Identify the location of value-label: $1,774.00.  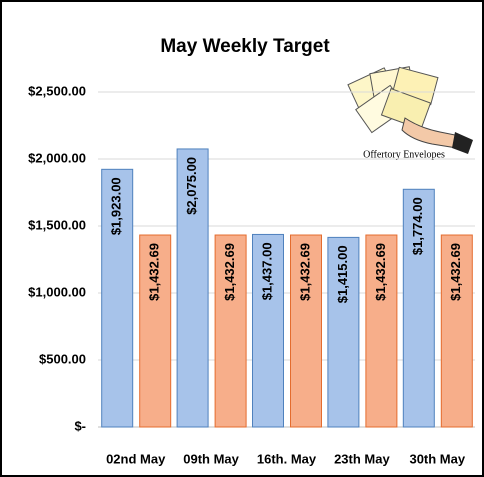
(417, 226).